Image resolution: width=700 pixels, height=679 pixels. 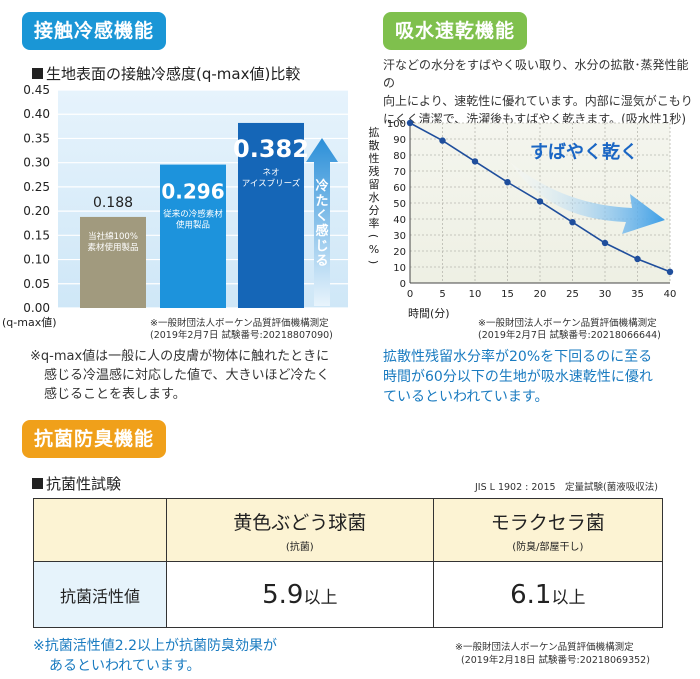 I want to click on line-y-label-char: 率, so click(x=374, y=223).